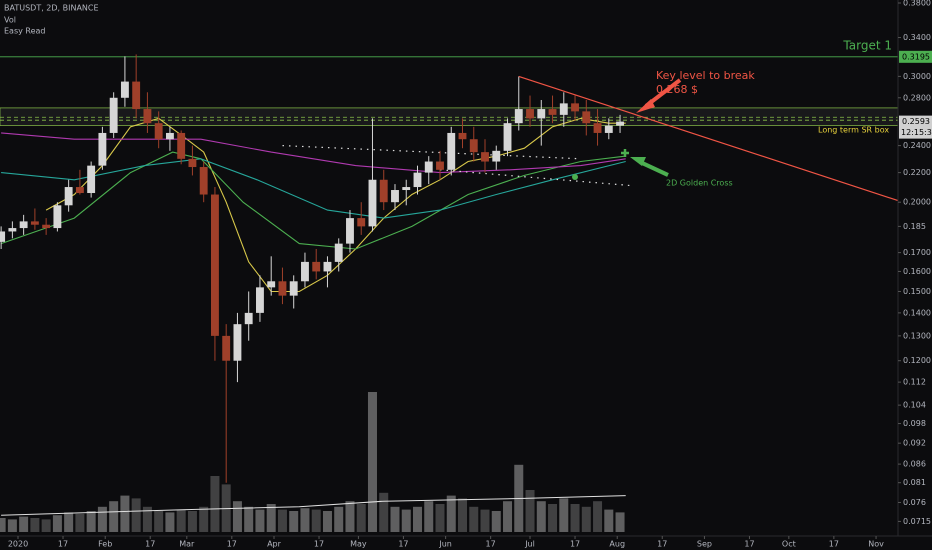  What do you see at coordinates (853, 130) in the screenshot?
I see `sr-box-label: Long term SR box` at bounding box center [853, 130].